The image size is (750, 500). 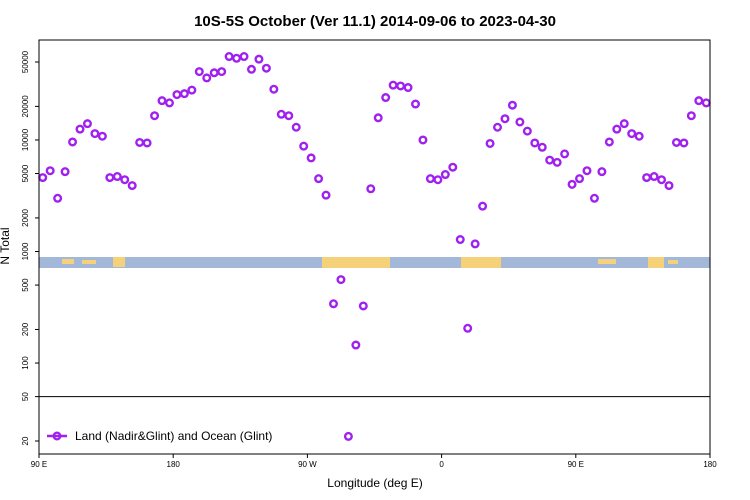 What do you see at coordinates (25, 251) in the screenshot?
I see `y-tick-label: 1000` at bounding box center [25, 251].